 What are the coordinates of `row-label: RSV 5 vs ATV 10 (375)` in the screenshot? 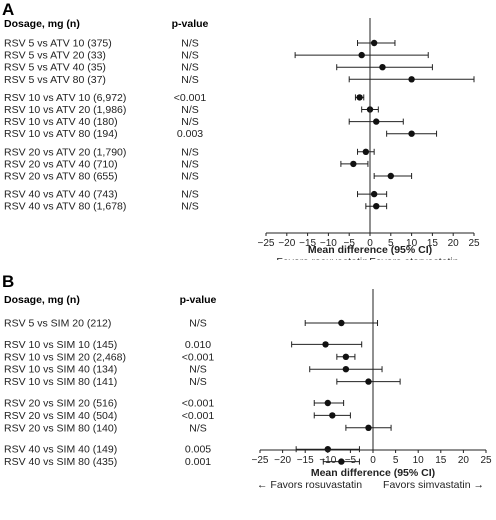 It's located at (58, 44).